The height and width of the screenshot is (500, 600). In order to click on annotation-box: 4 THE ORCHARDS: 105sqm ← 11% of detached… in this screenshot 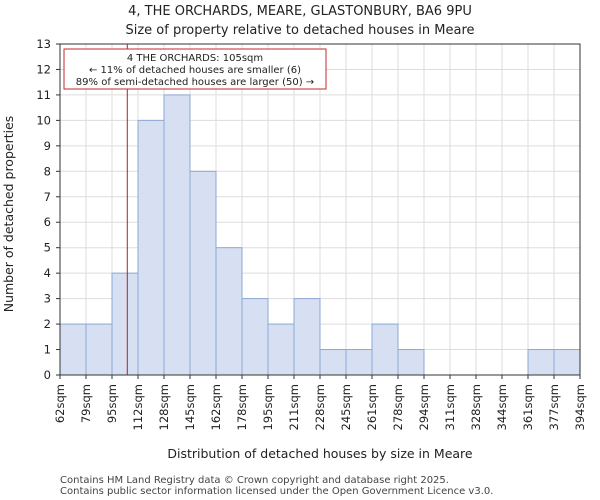, I will do `click(195, 69)`.